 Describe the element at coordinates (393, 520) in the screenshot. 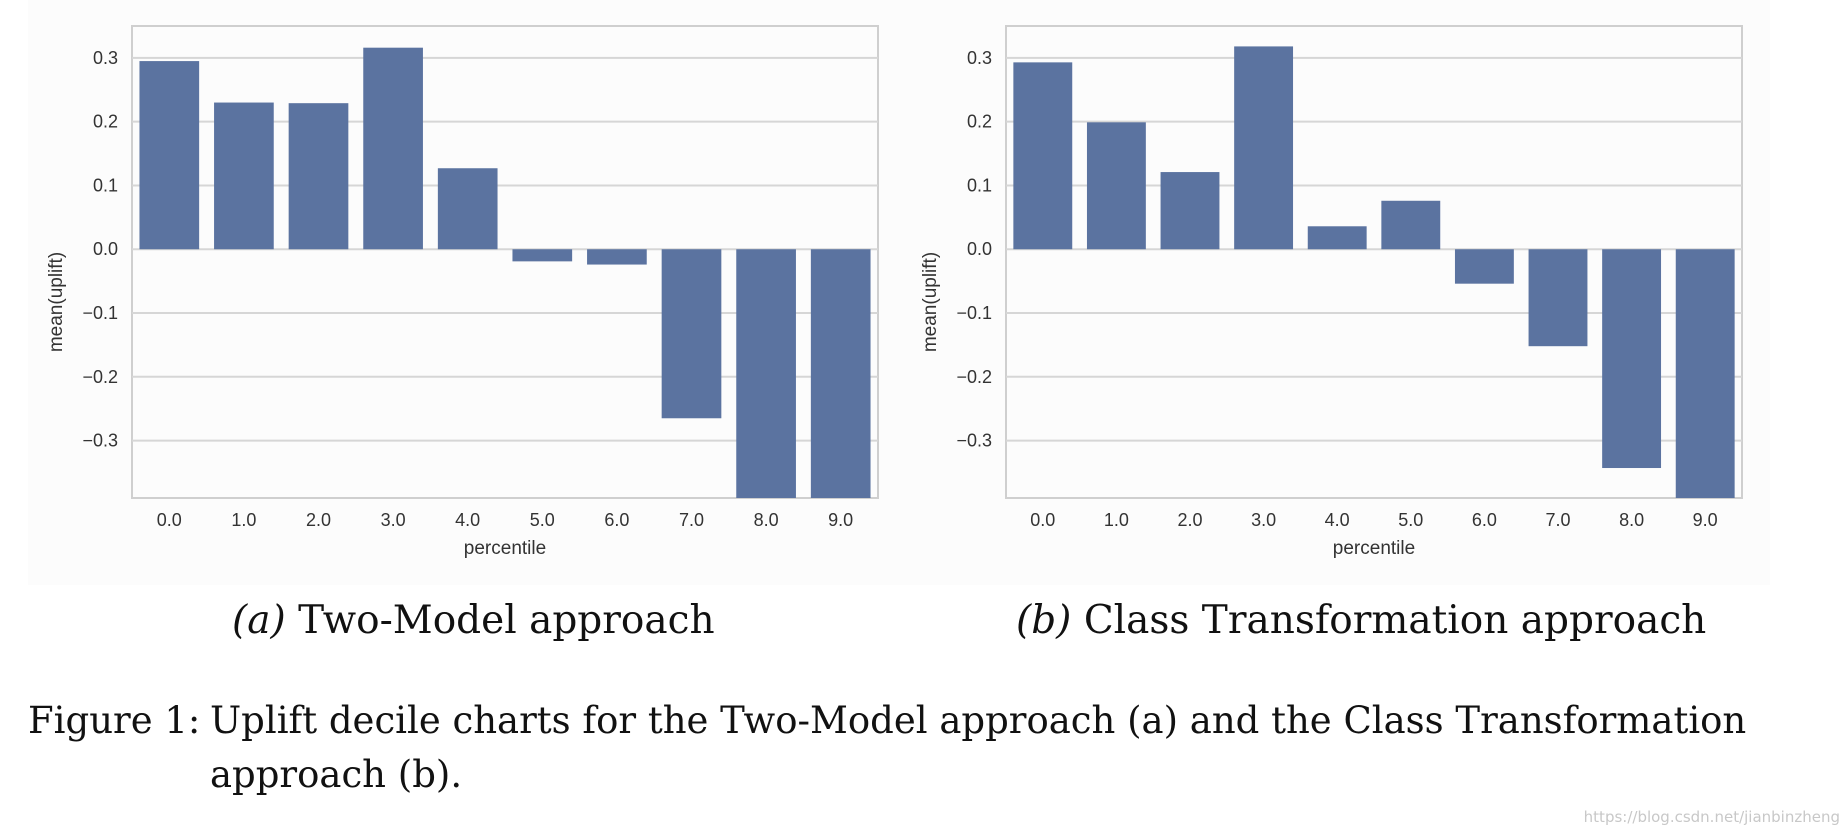

I see `chart-a-xtick-label: 3.0` at that location.